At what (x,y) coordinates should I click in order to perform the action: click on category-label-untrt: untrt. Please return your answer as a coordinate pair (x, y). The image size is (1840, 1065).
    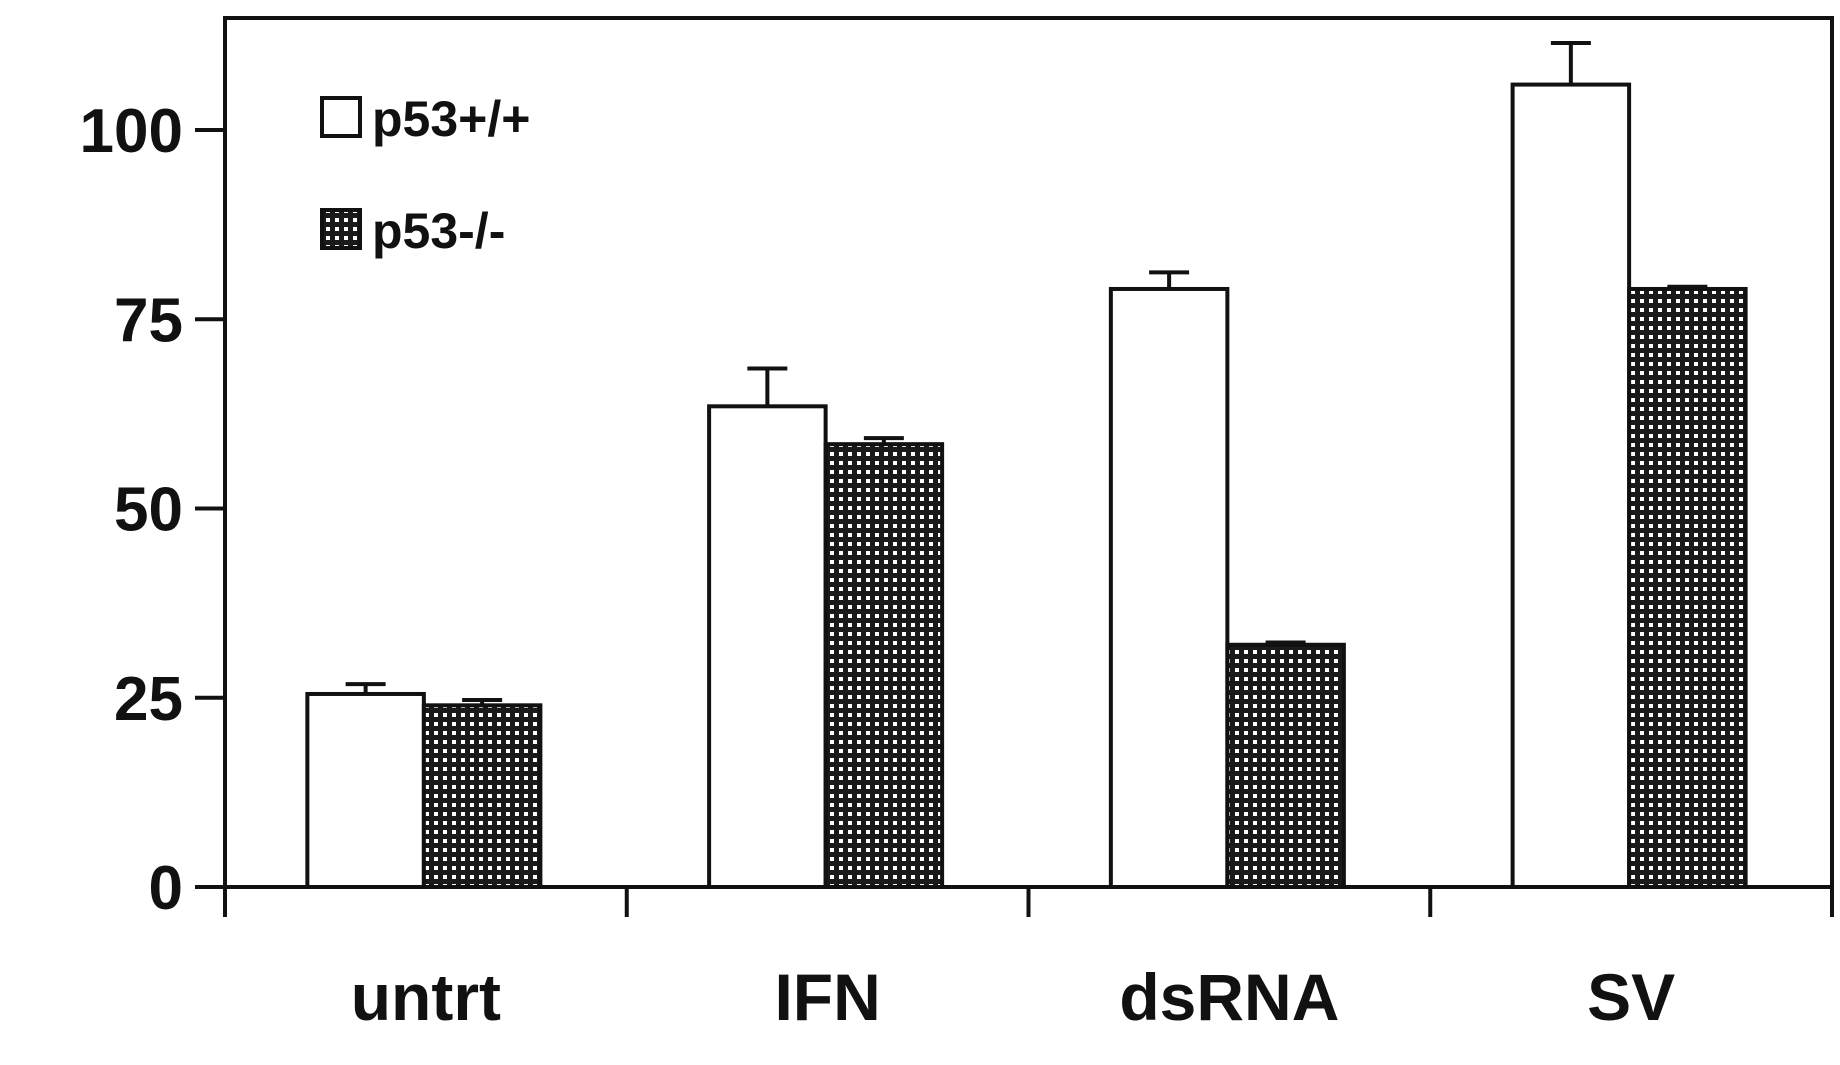
    Looking at the image, I should click on (426, 997).